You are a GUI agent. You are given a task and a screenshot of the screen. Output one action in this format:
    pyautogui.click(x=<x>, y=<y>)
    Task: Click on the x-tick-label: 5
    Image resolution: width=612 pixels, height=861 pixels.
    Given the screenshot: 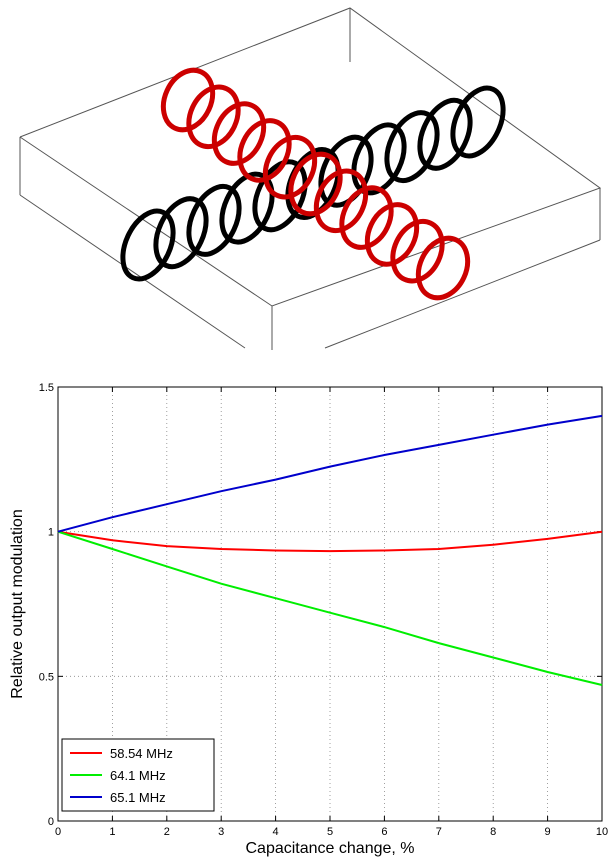 What is the action you would take?
    pyautogui.click(x=330, y=832)
    